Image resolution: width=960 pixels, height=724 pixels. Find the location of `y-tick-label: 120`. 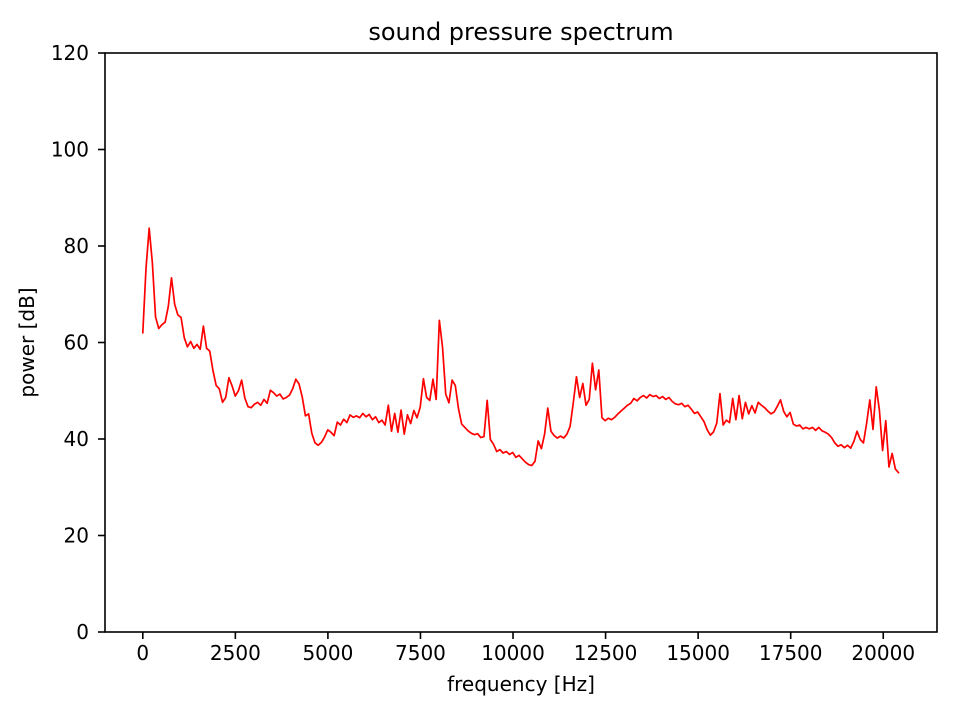

y-tick-label: 120 is located at coordinates (70, 53).